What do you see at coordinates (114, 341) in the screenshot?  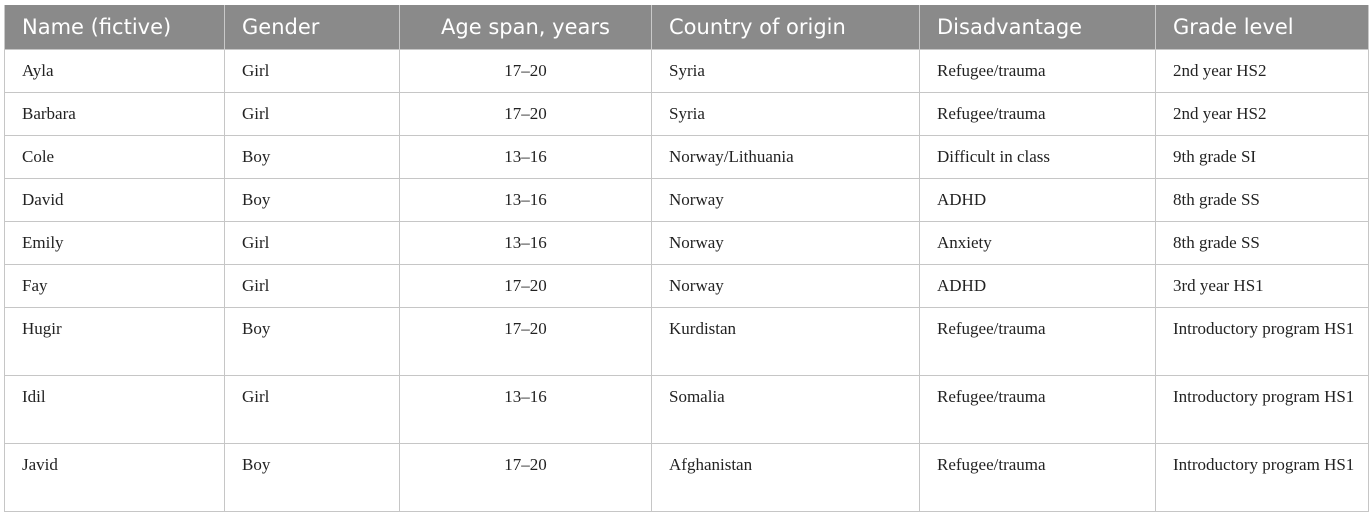 I see `cell-name: Hugir` at bounding box center [114, 341].